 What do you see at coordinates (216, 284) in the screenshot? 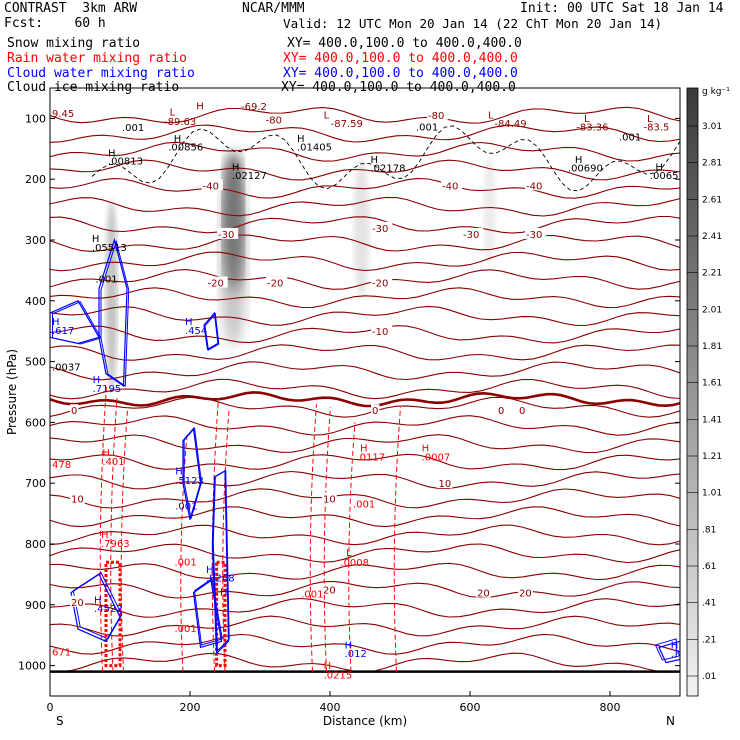
I see `temperature-contour-label: -20` at bounding box center [216, 284].